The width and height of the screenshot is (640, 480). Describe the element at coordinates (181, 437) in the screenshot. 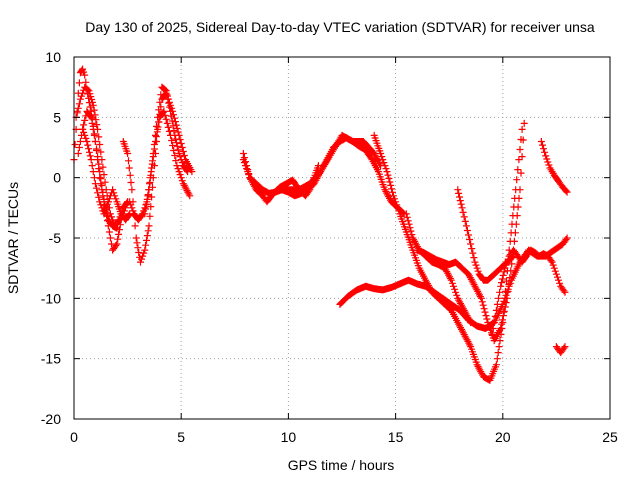

I see `x-tick-label: 5` at that location.